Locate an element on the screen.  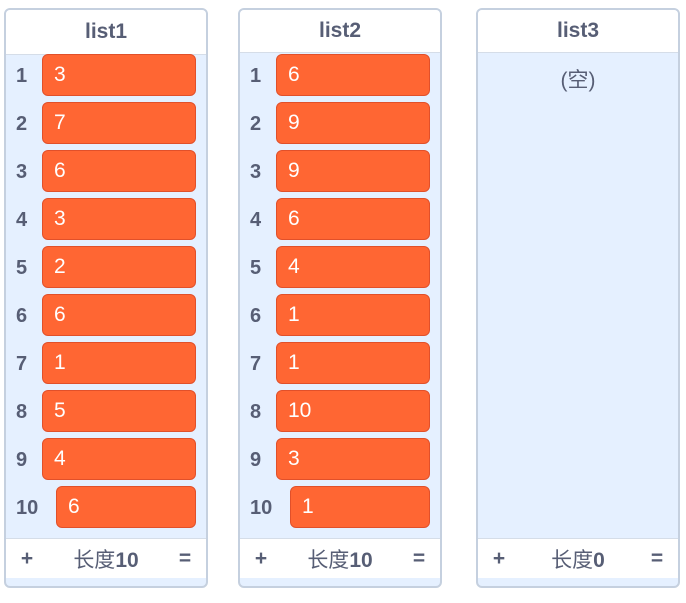
list-title: list2 is located at coordinates (340, 31).